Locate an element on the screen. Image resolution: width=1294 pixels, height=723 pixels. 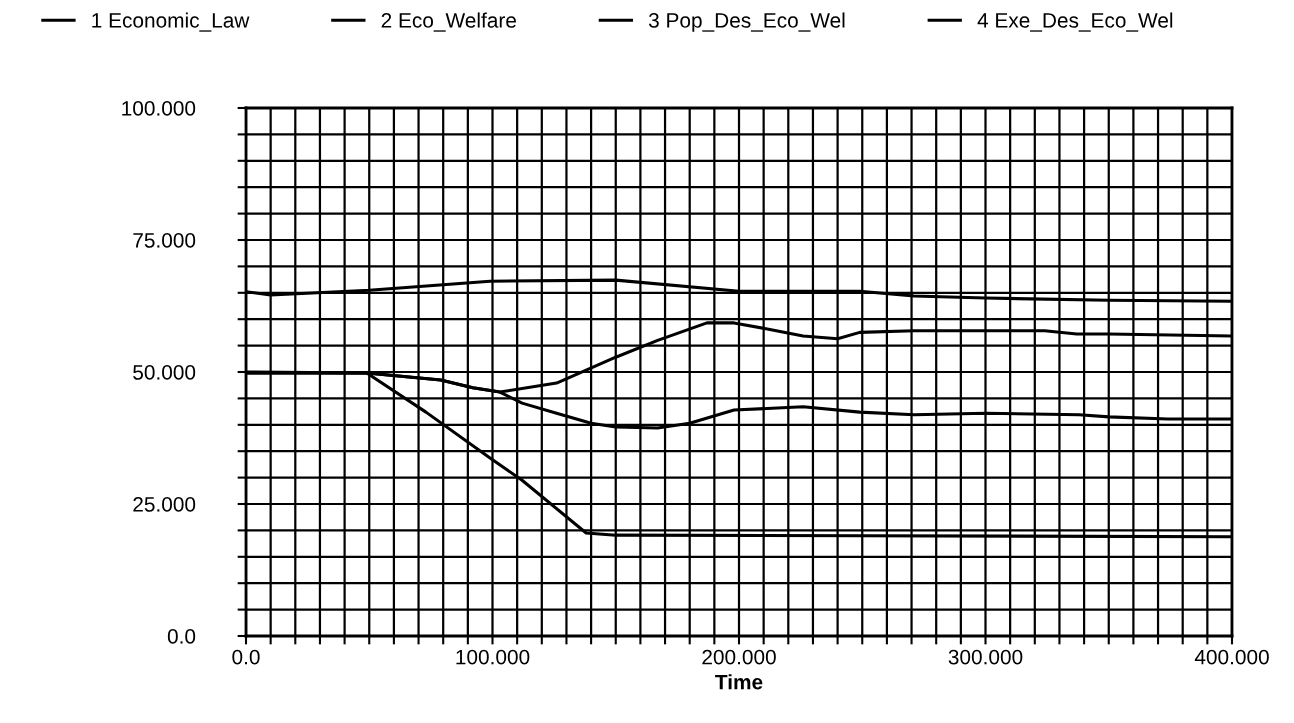
x-tick-label: 300.000 is located at coordinates (985, 657).